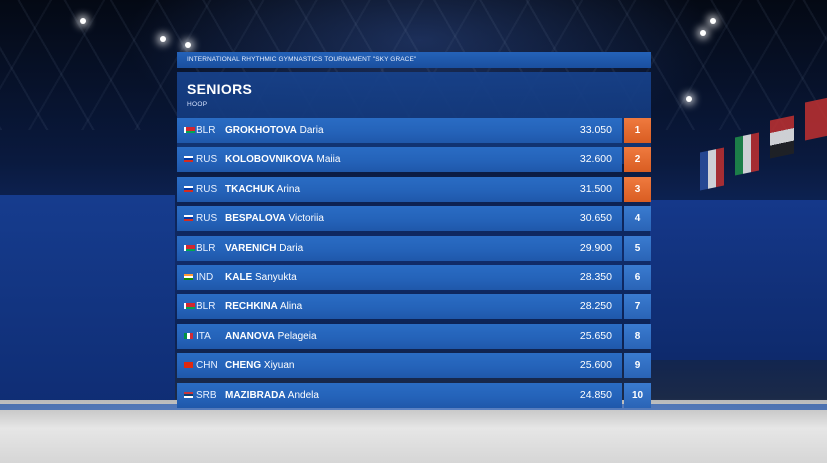 The image size is (827, 463). Describe the element at coordinates (278, 366) in the screenshot. I see `athlete-given-name: Xiyuan` at that location.